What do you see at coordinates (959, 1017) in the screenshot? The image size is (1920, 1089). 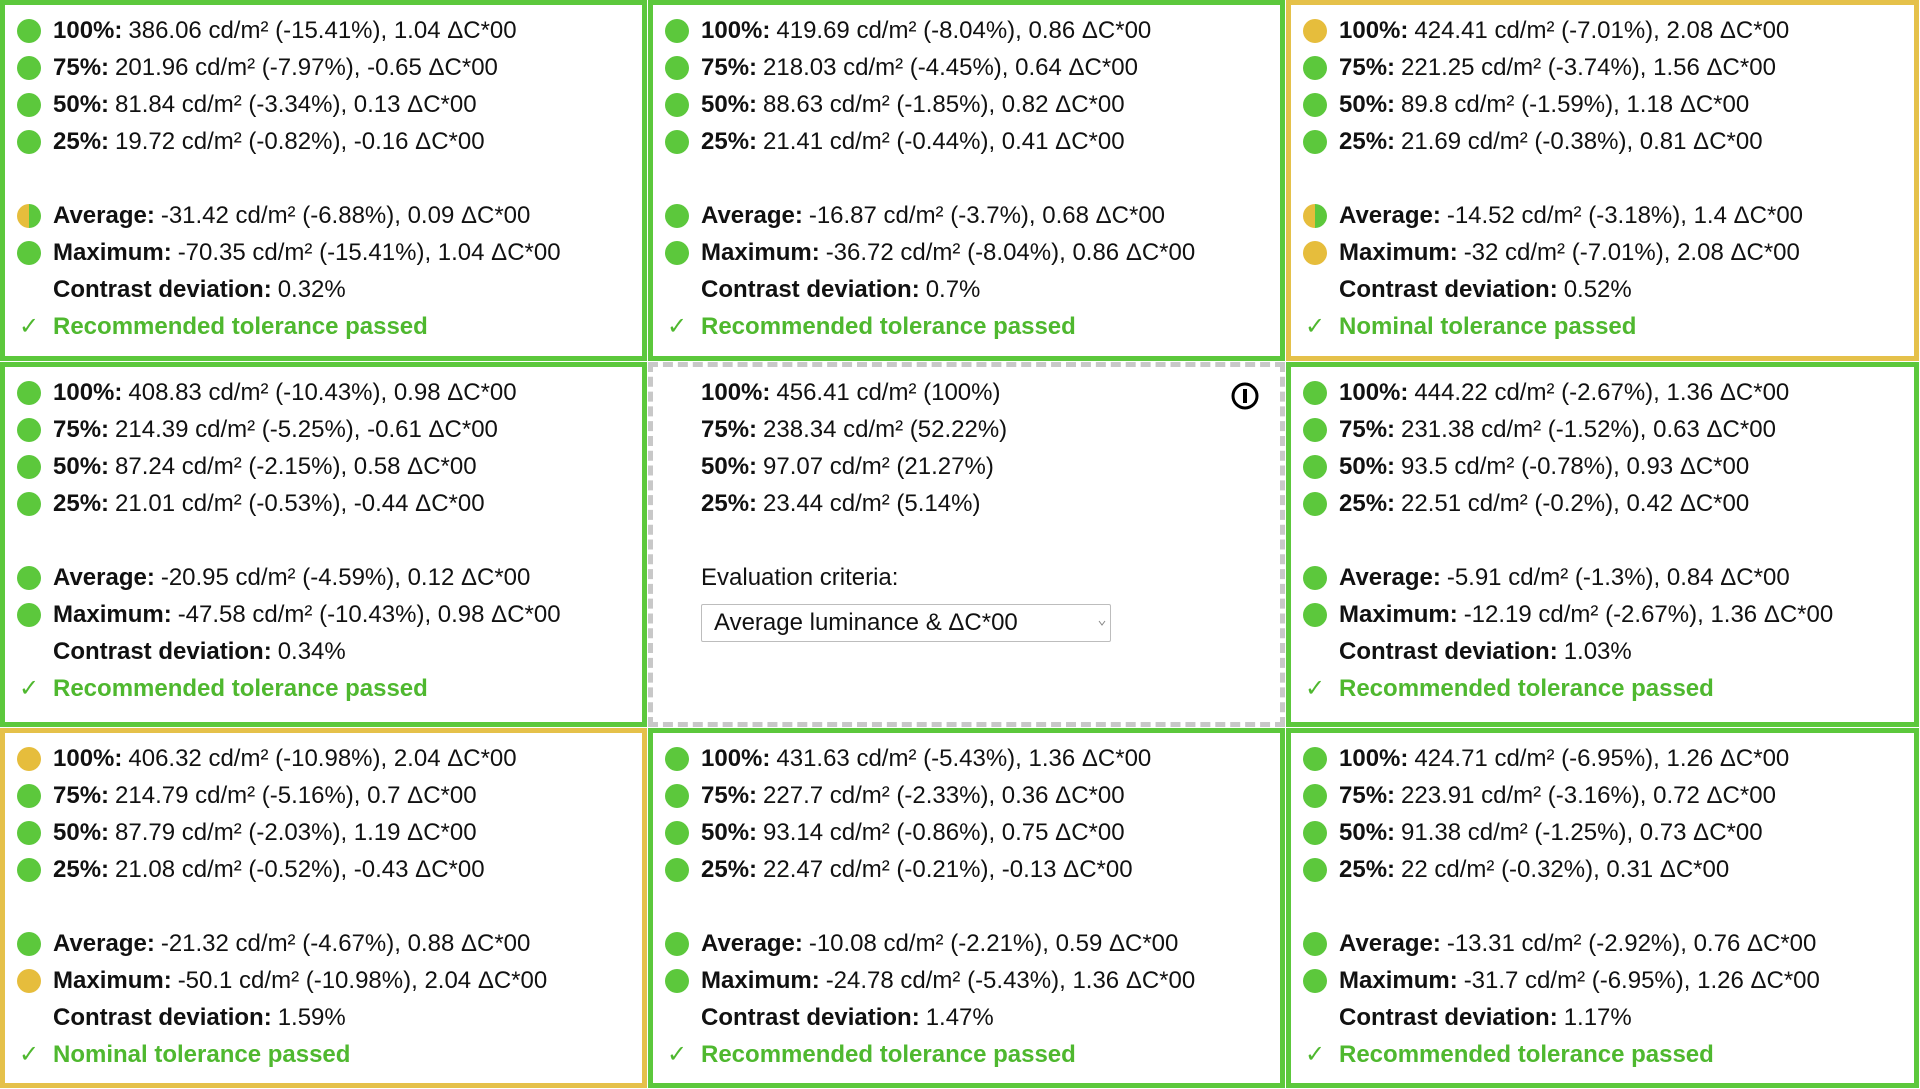 I see `row-value: 1.47%` at bounding box center [959, 1017].